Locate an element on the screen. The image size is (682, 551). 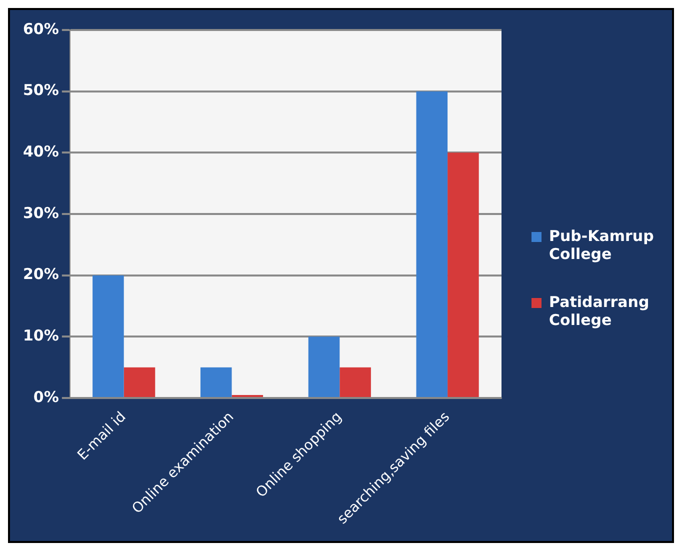
y-tick-label: 30% is located at coordinates (40, 213).